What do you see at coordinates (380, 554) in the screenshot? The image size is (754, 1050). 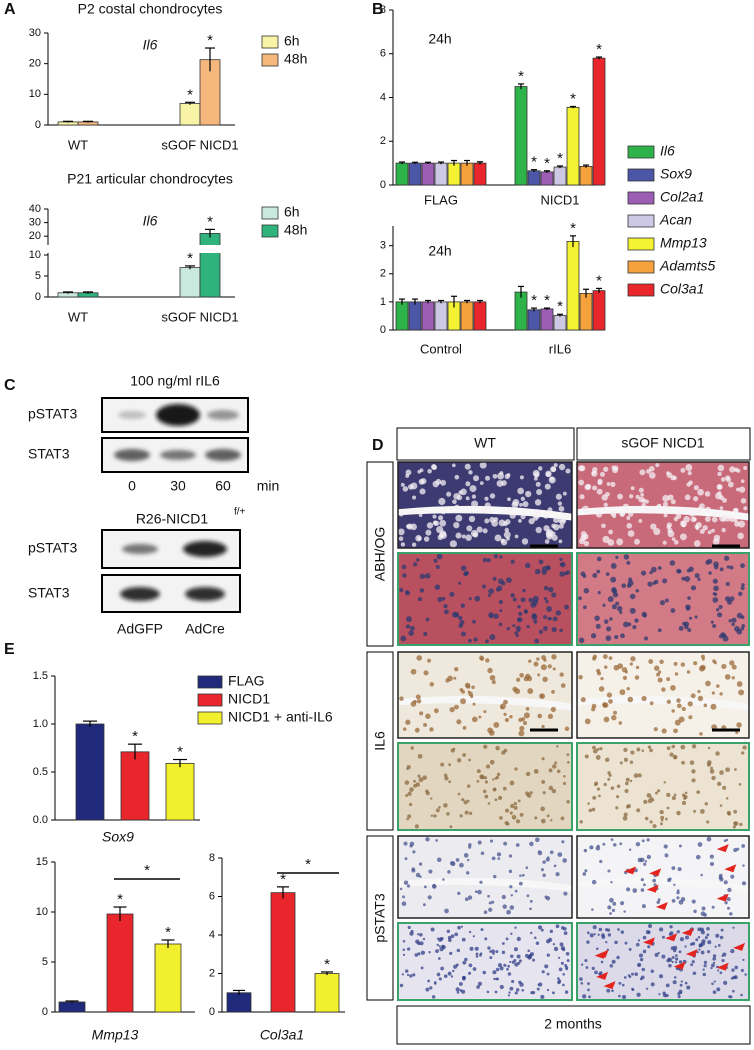 I see `row-header-box` at bounding box center [380, 554].